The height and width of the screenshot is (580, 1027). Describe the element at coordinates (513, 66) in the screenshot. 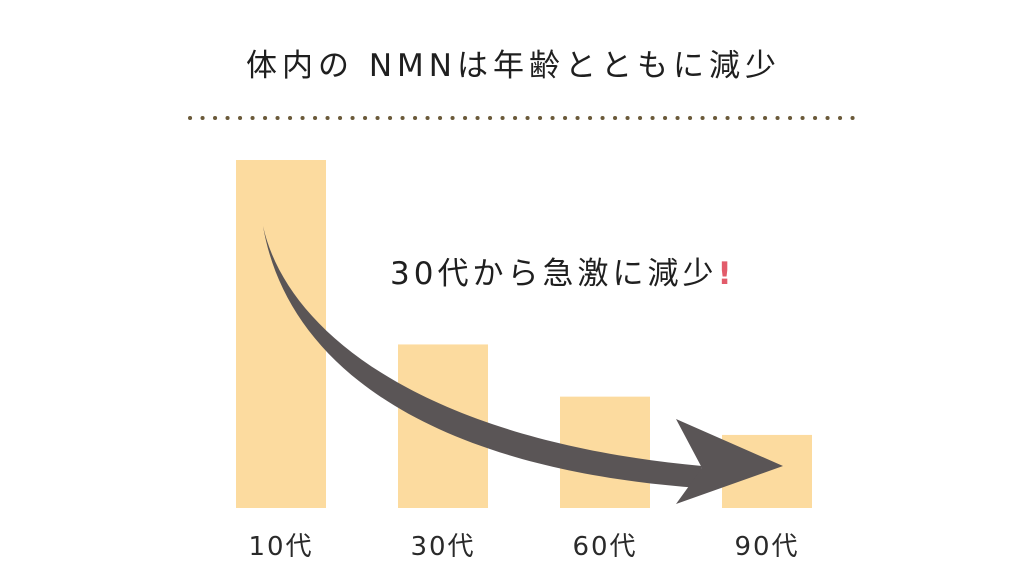

I see `chart-title: 体内の NMNは年齢とともに減少` at that location.